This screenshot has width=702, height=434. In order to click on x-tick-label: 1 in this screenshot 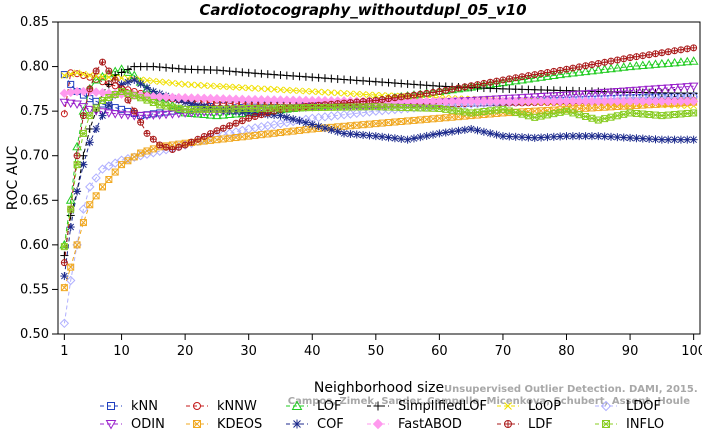, I will do `click(64, 351)`.